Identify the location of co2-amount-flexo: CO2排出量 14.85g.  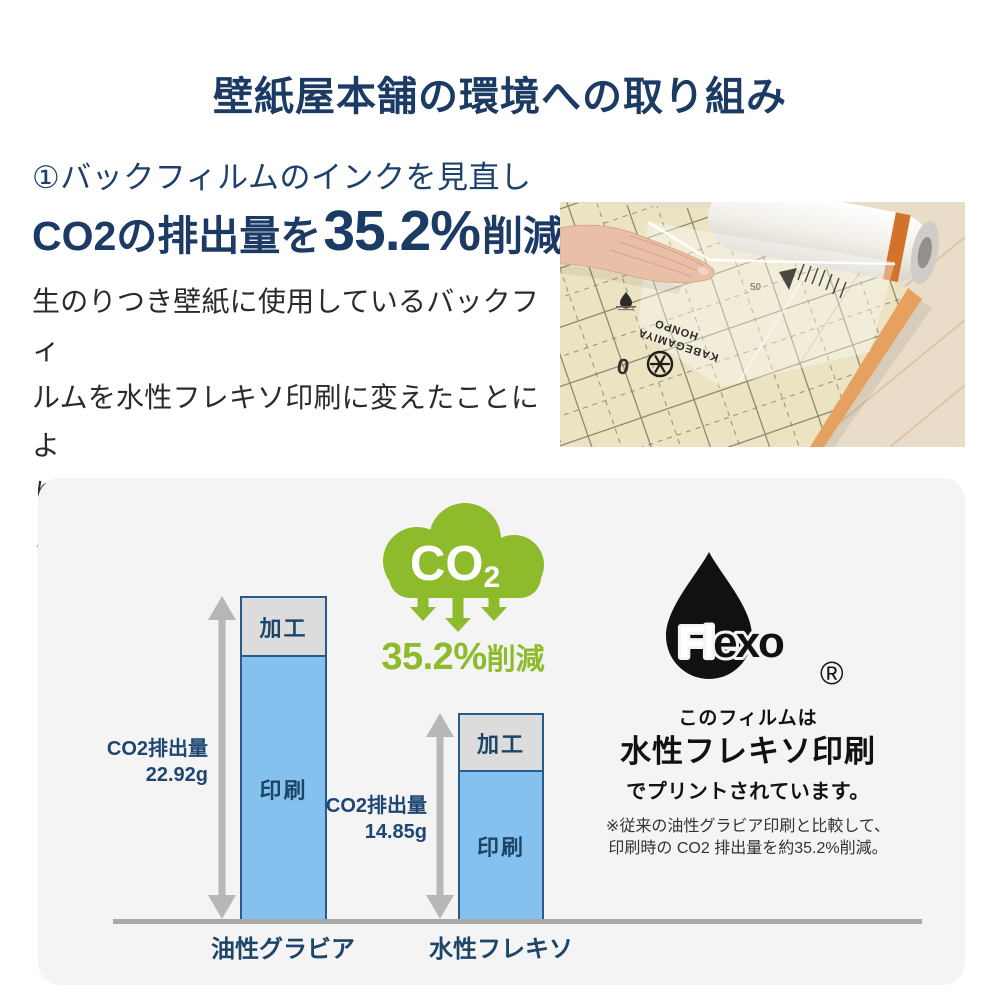
(352, 819).